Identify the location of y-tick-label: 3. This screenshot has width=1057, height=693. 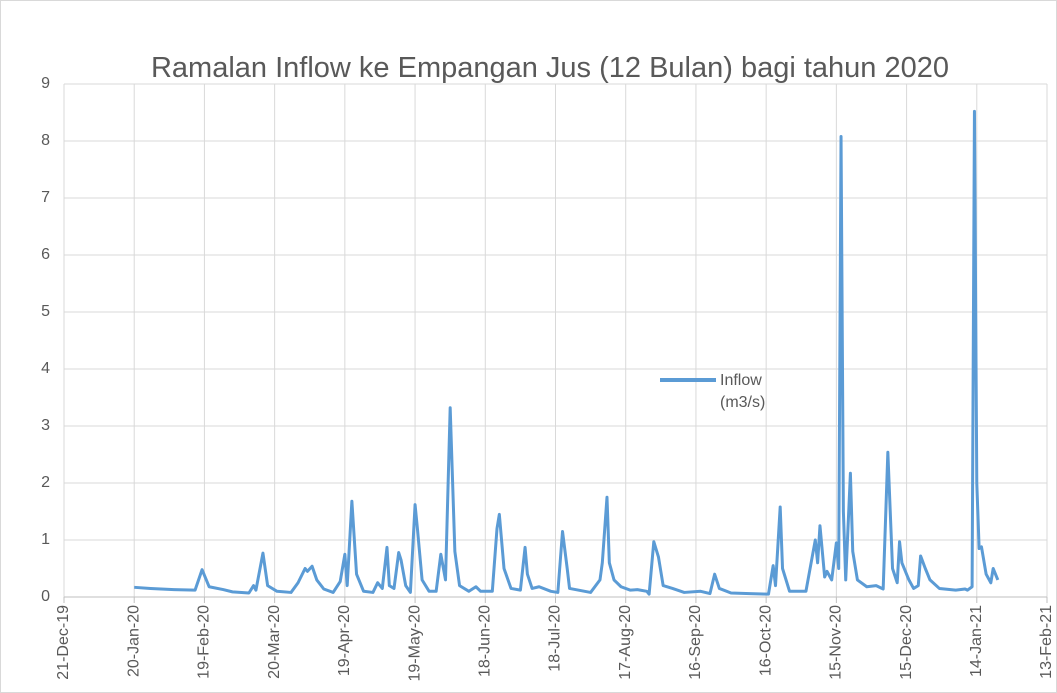
(45, 425).